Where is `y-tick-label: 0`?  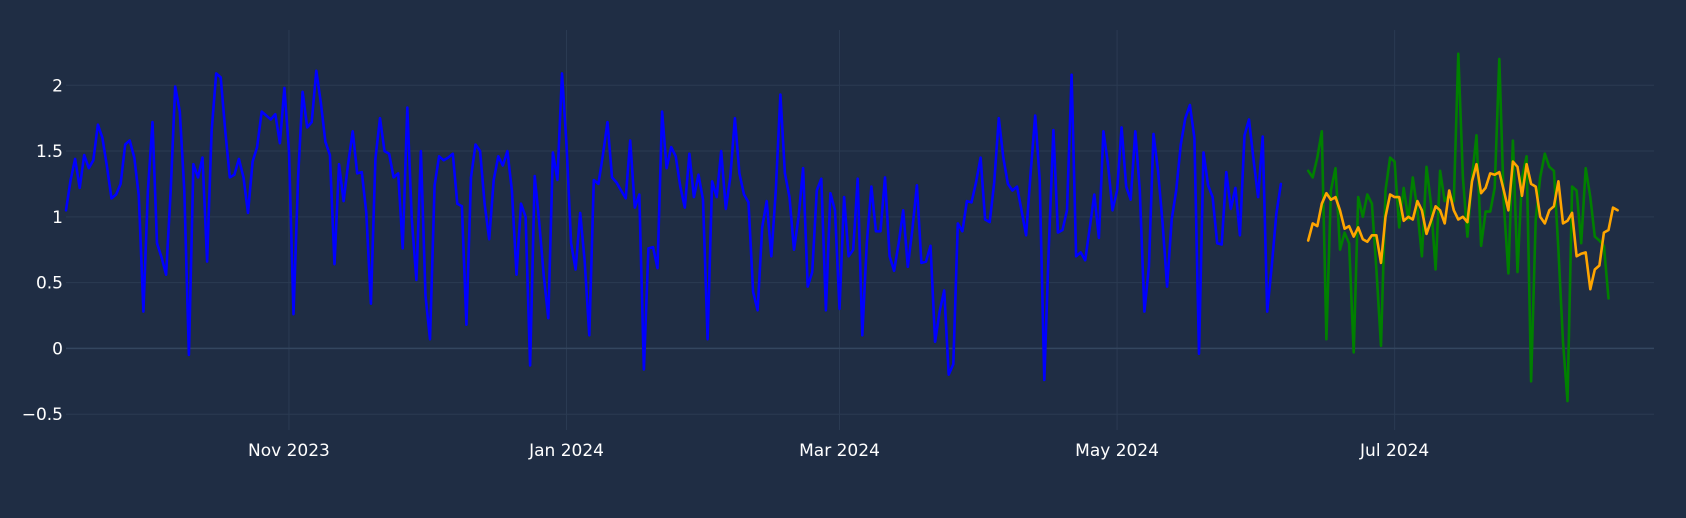 y-tick-label: 0 is located at coordinates (57, 349).